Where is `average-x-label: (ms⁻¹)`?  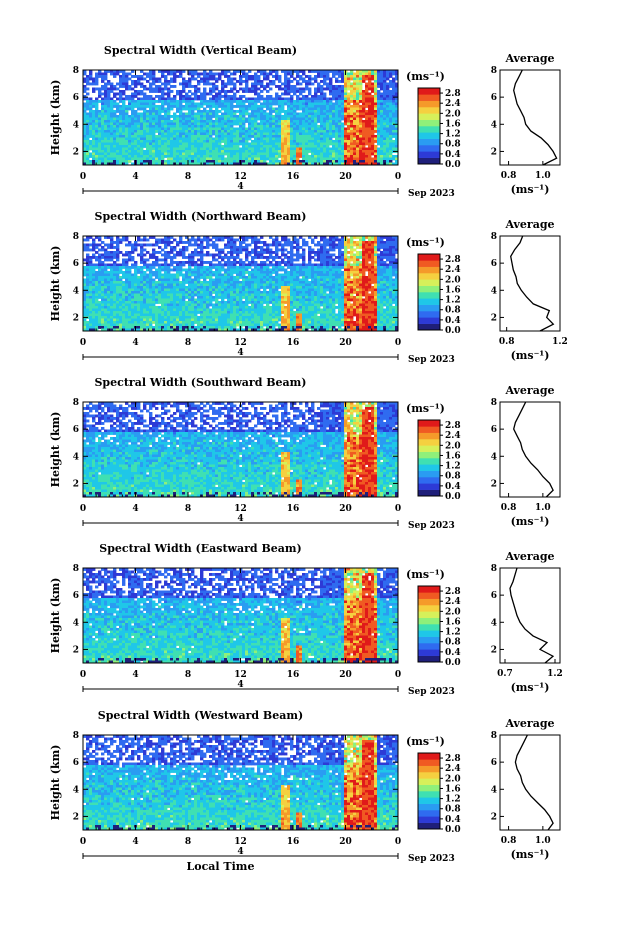
average-x-label: (ms⁻¹) is located at coordinates (530, 189).